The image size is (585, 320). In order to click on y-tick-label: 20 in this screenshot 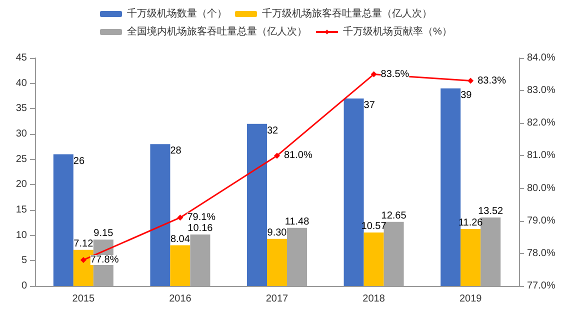, I will do `click(22, 184)`.